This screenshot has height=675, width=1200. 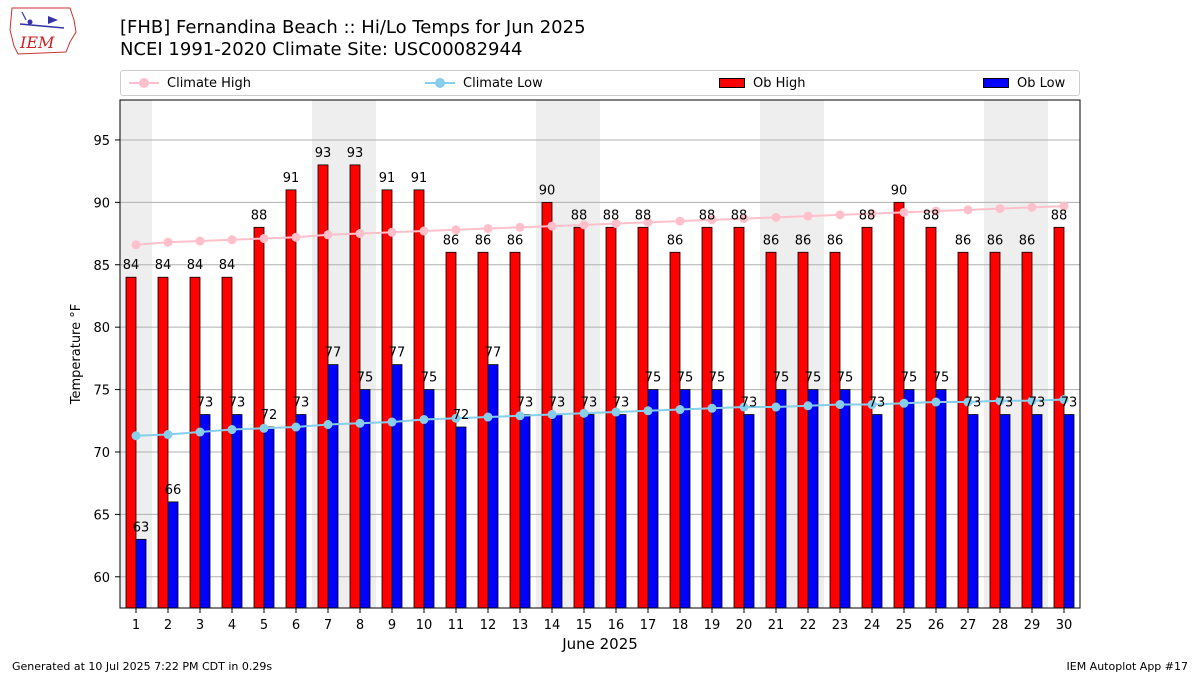 What do you see at coordinates (101, 203) in the screenshot?
I see `y-tick-label: 90` at bounding box center [101, 203].